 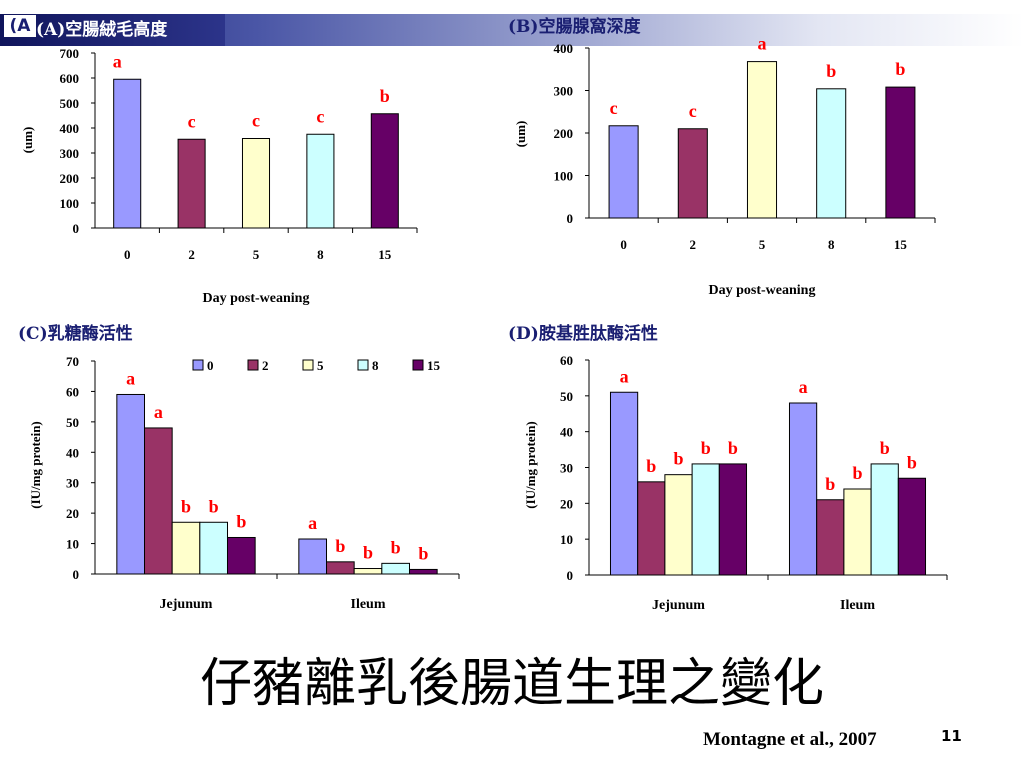 What do you see at coordinates (70, 103) in the screenshot?
I see `y-tick-label: 500` at bounding box center [70, 103].